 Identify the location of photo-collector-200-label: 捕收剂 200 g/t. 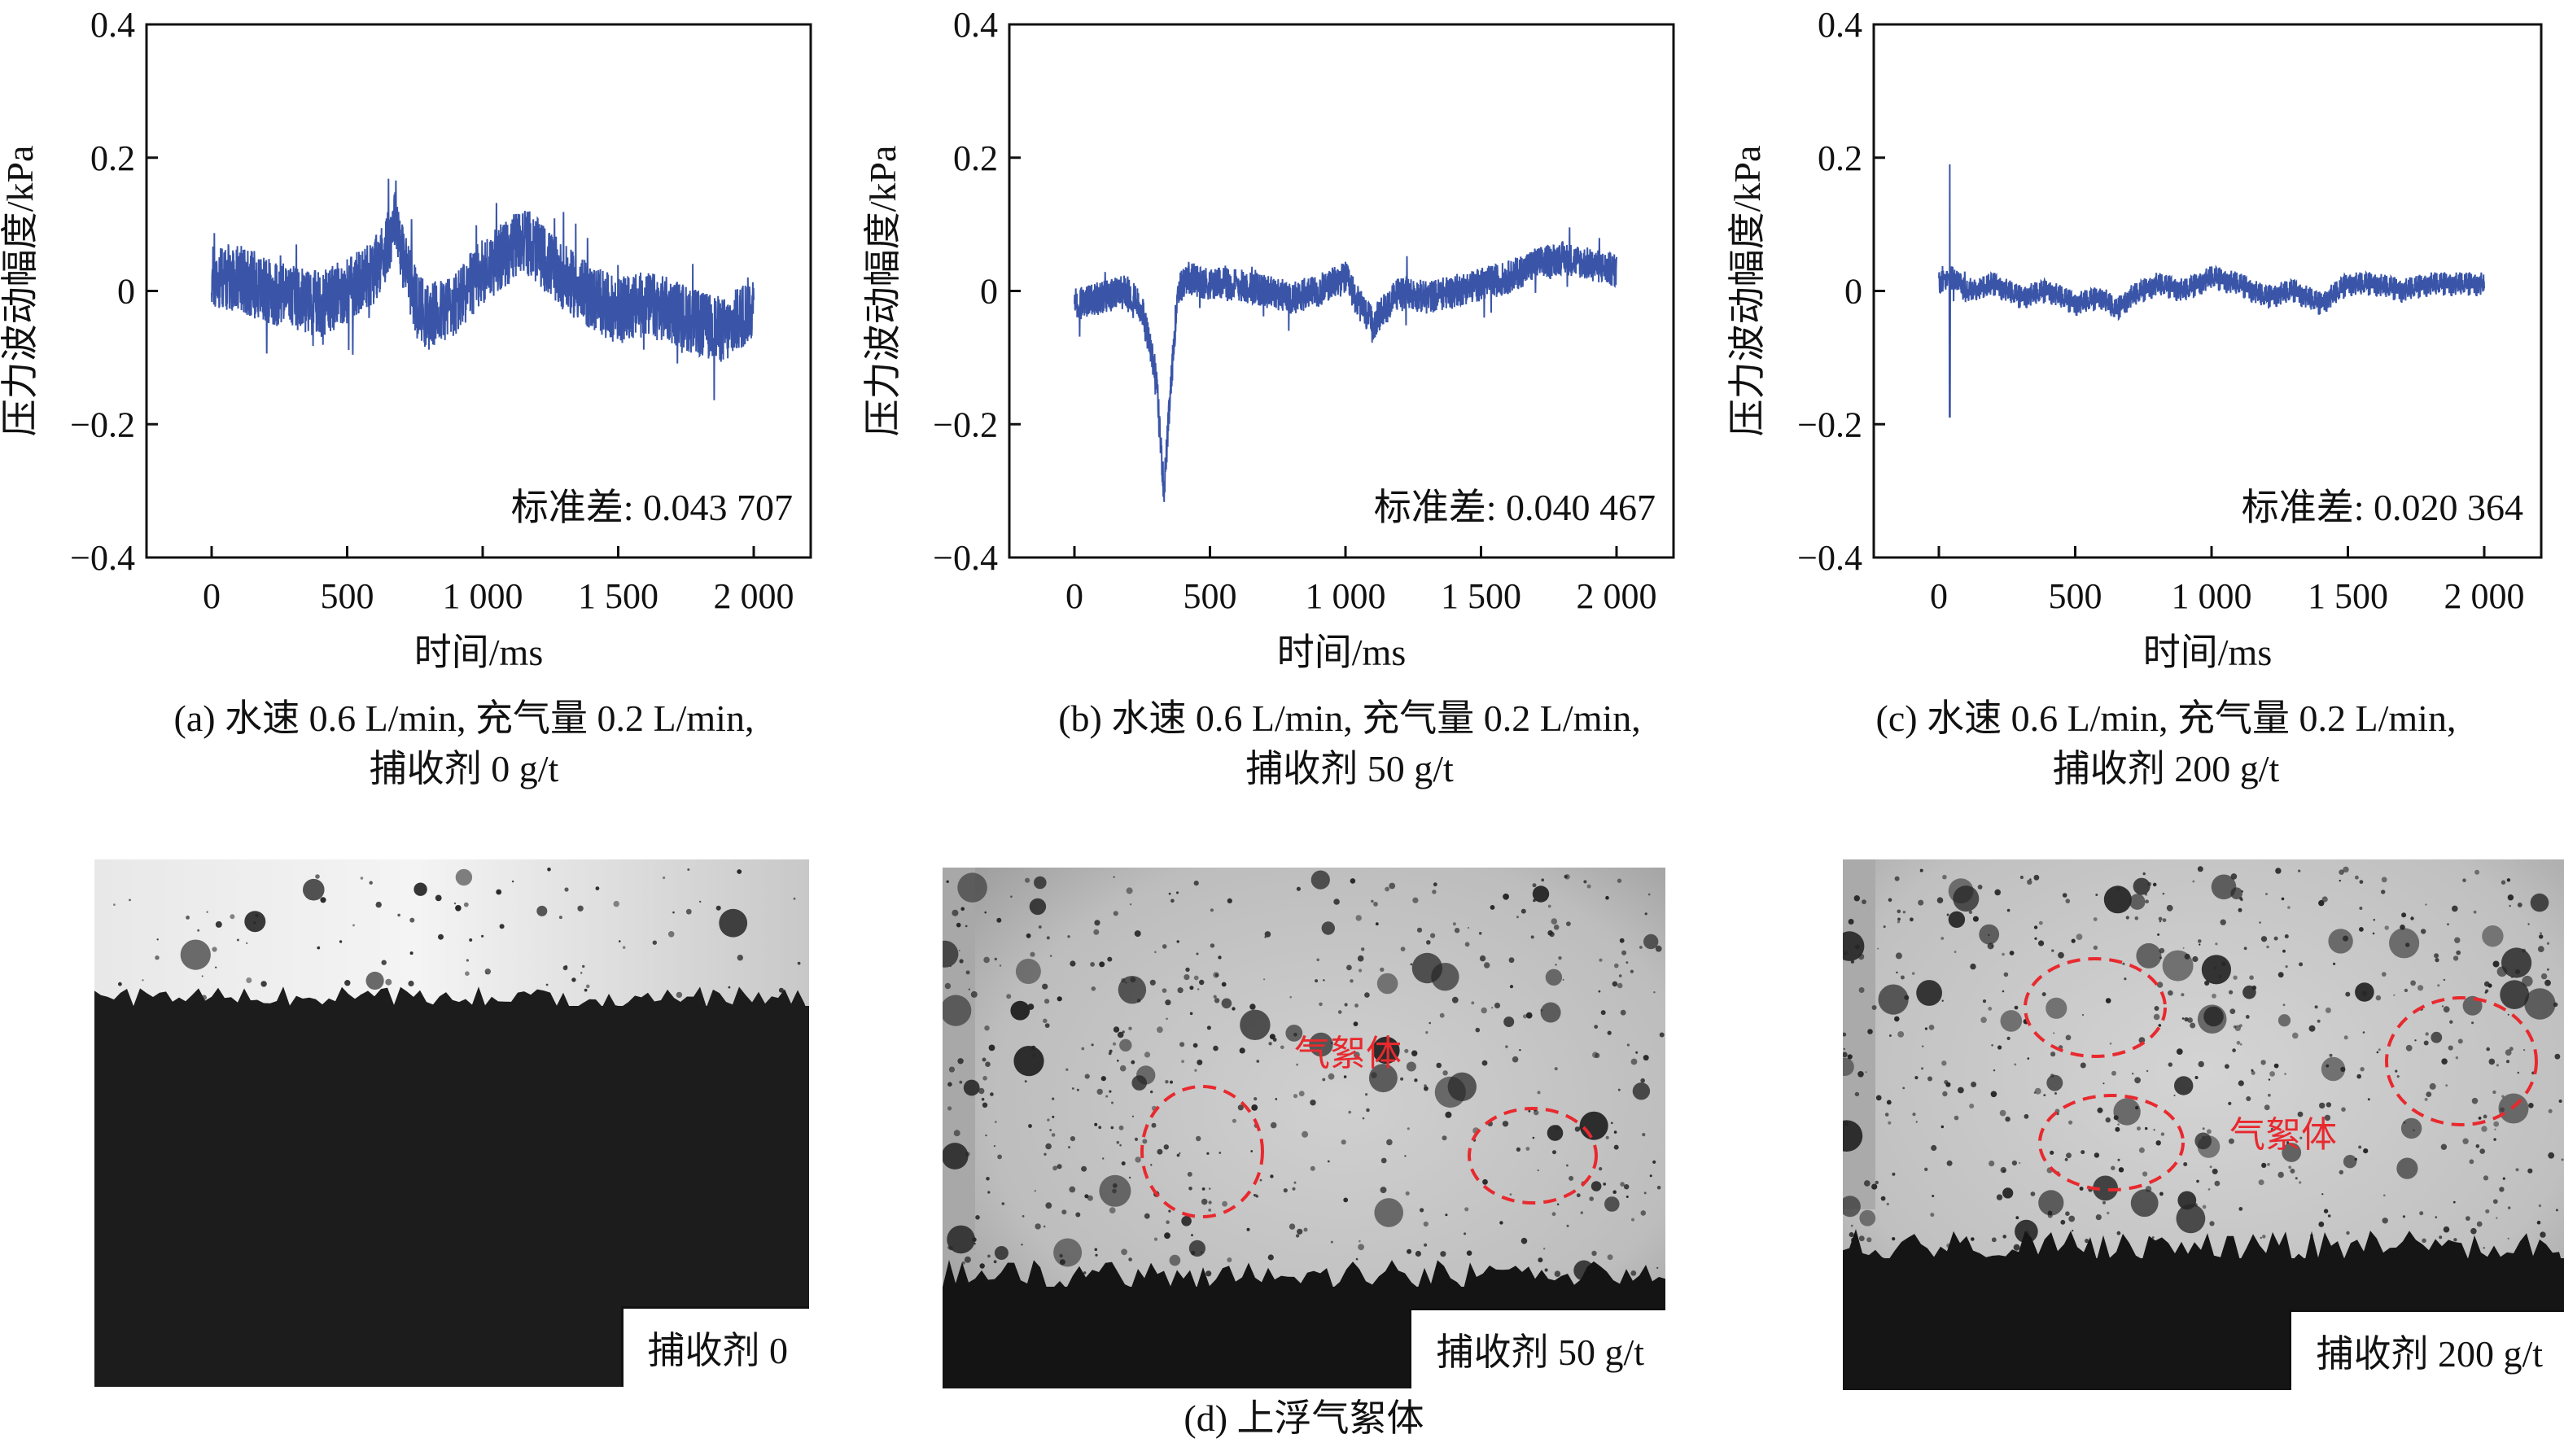
(2426, 1350).